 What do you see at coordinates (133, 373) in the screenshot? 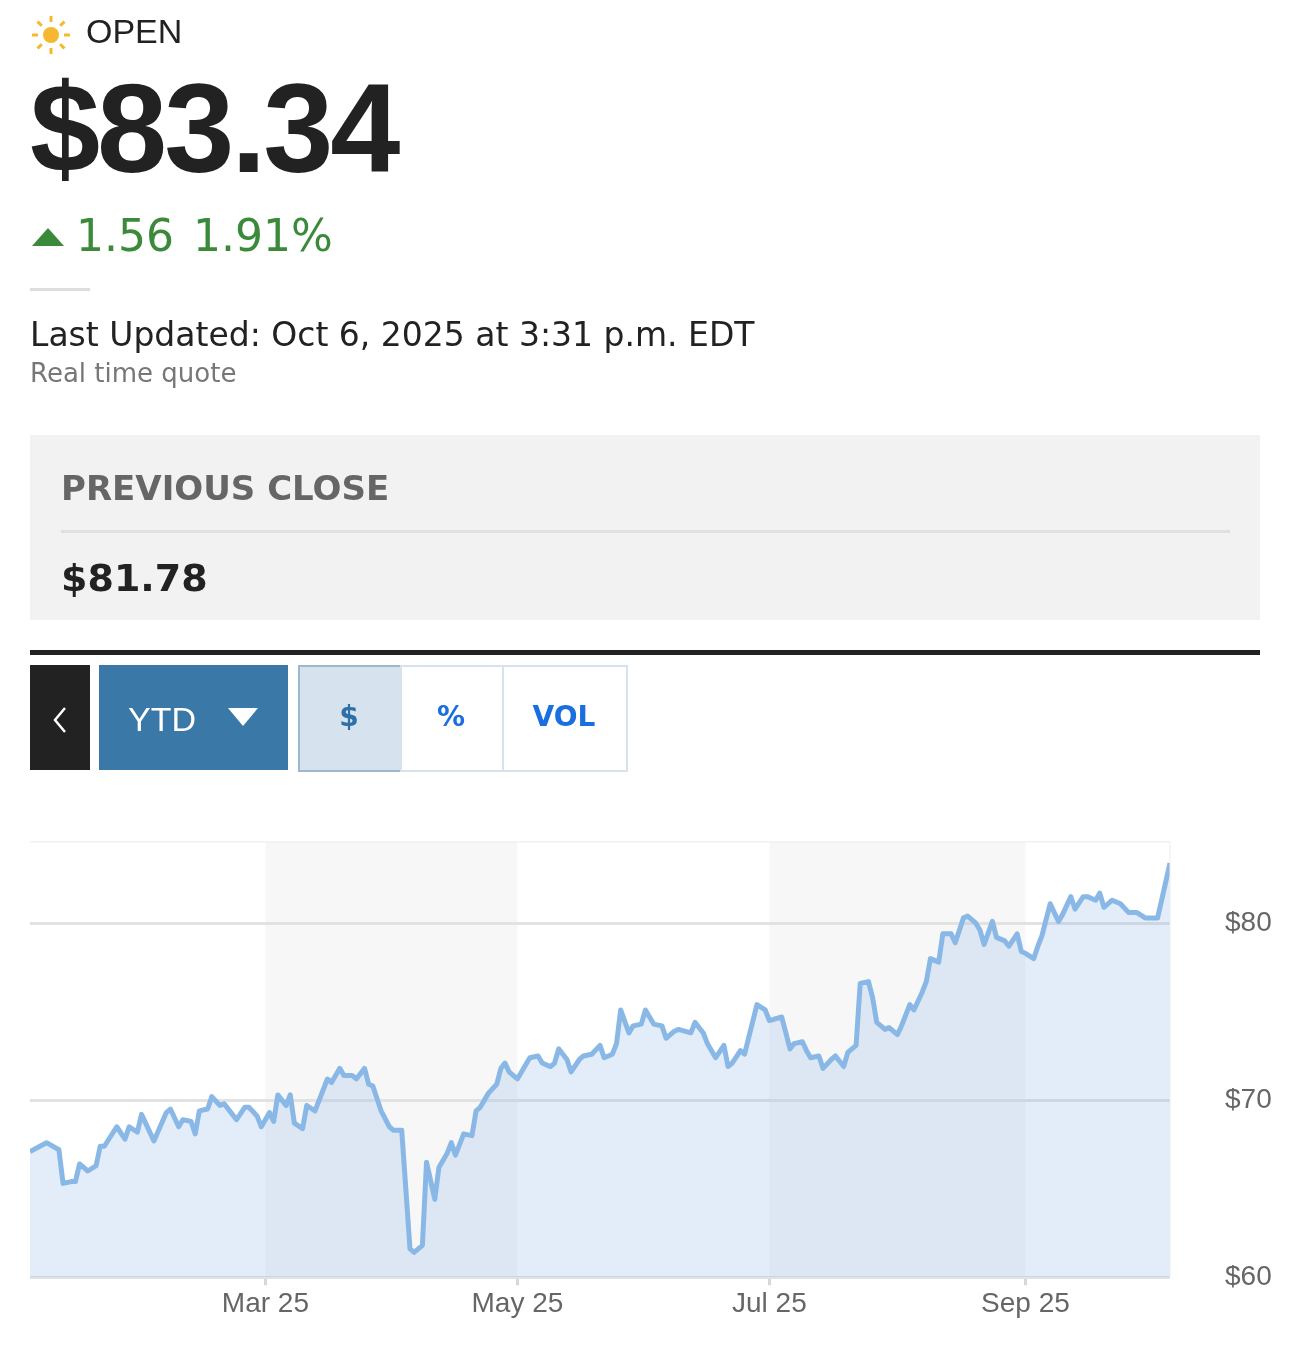
I see `text: Real time quote` at bounding box center [133, 373].